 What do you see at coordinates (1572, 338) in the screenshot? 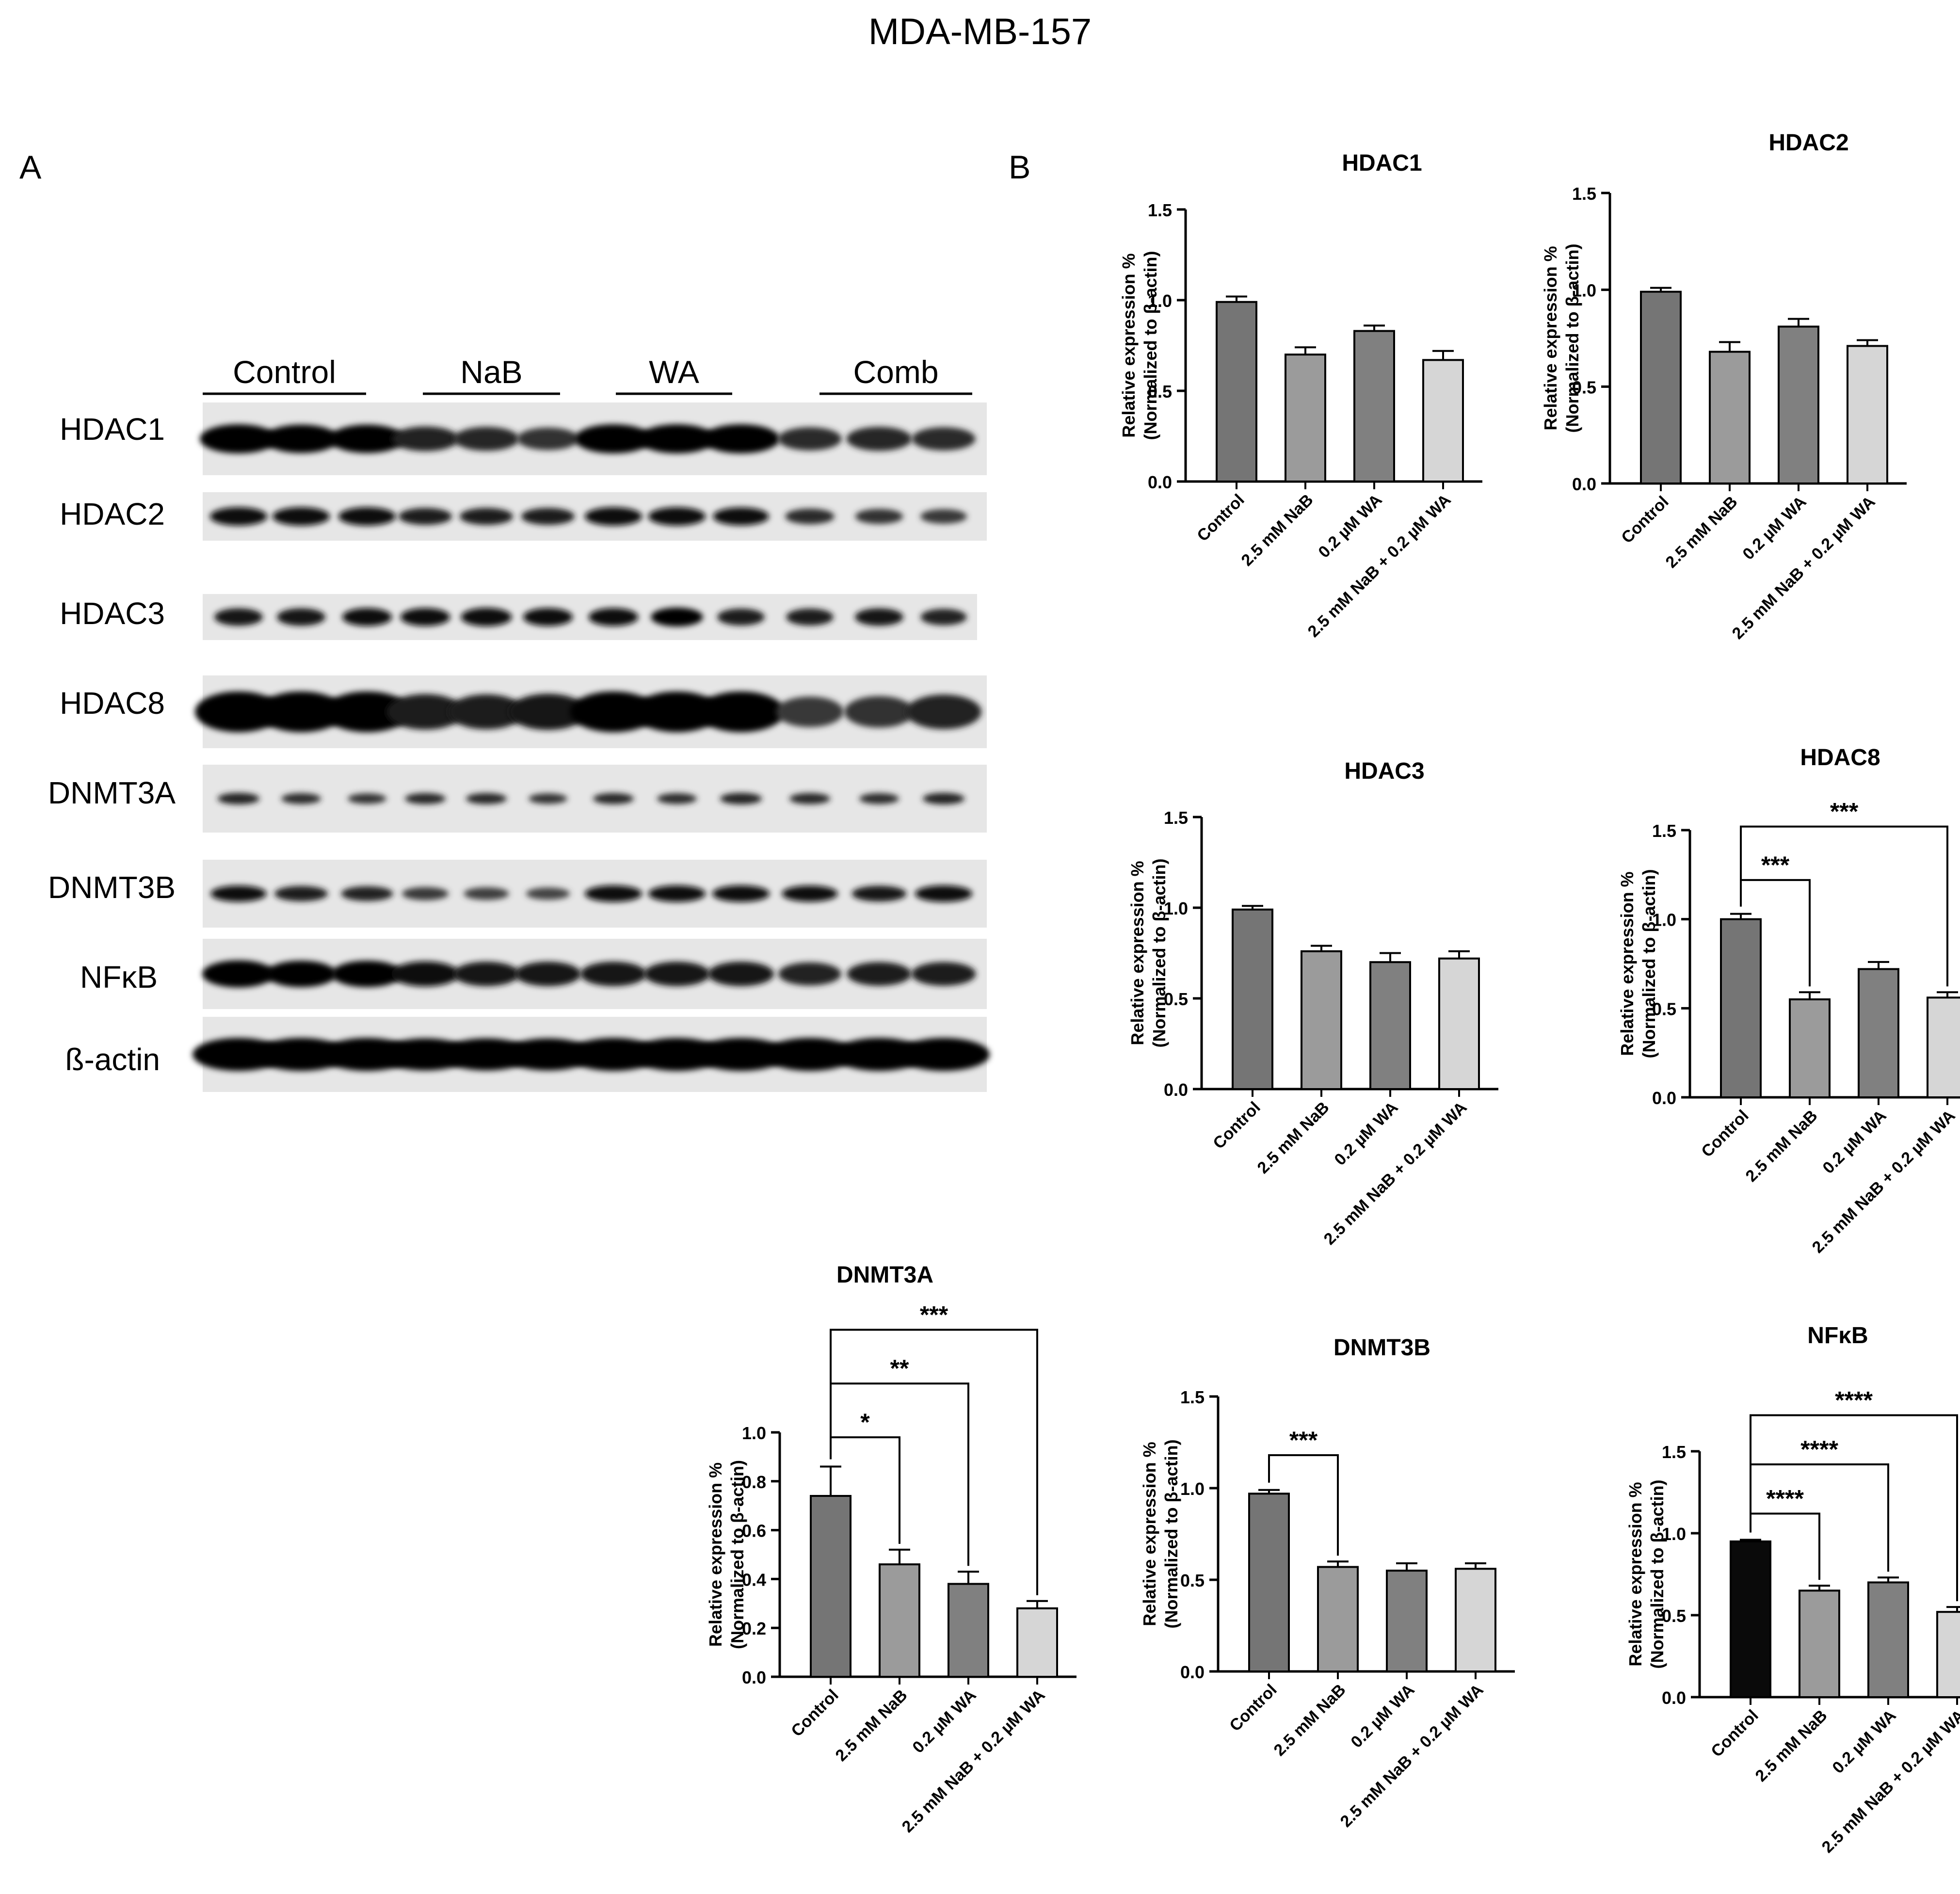
I see `y-axis-title-2: (Normalized to β-actin)` at bounding box center [1572, 338].